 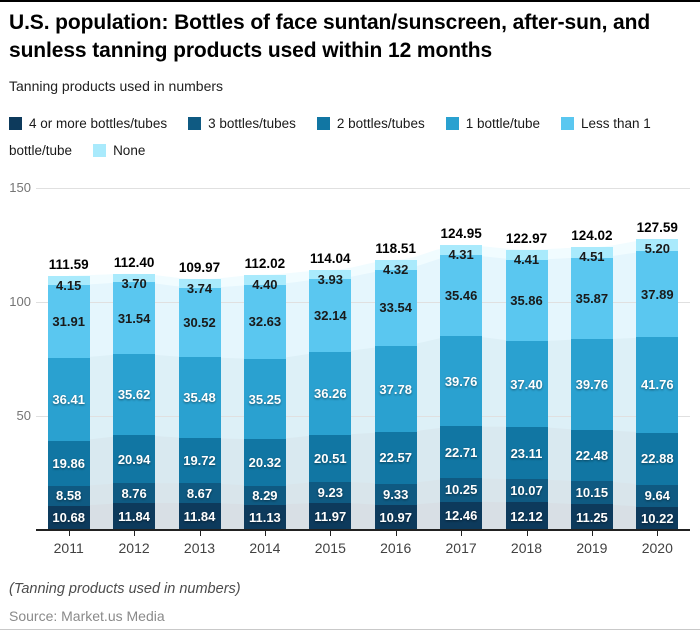 What do you see at coordinates (350, 629) in the screenshot?
I see `bottom-border` at bounding box center [350, 629].